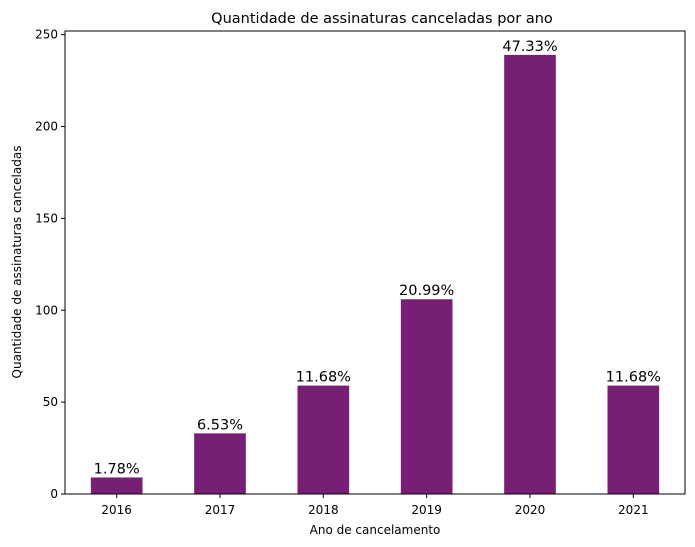  I want to click on x-tick-label: 2018, so click(323, 510).